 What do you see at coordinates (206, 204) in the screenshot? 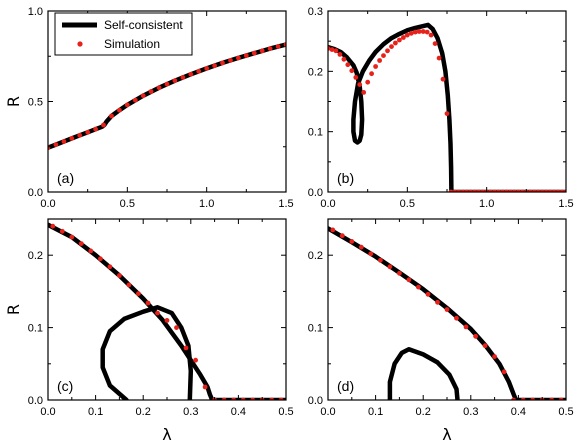
I see `panel-a-xtick-label-3: 1.0` at bounding box center [206, 204].